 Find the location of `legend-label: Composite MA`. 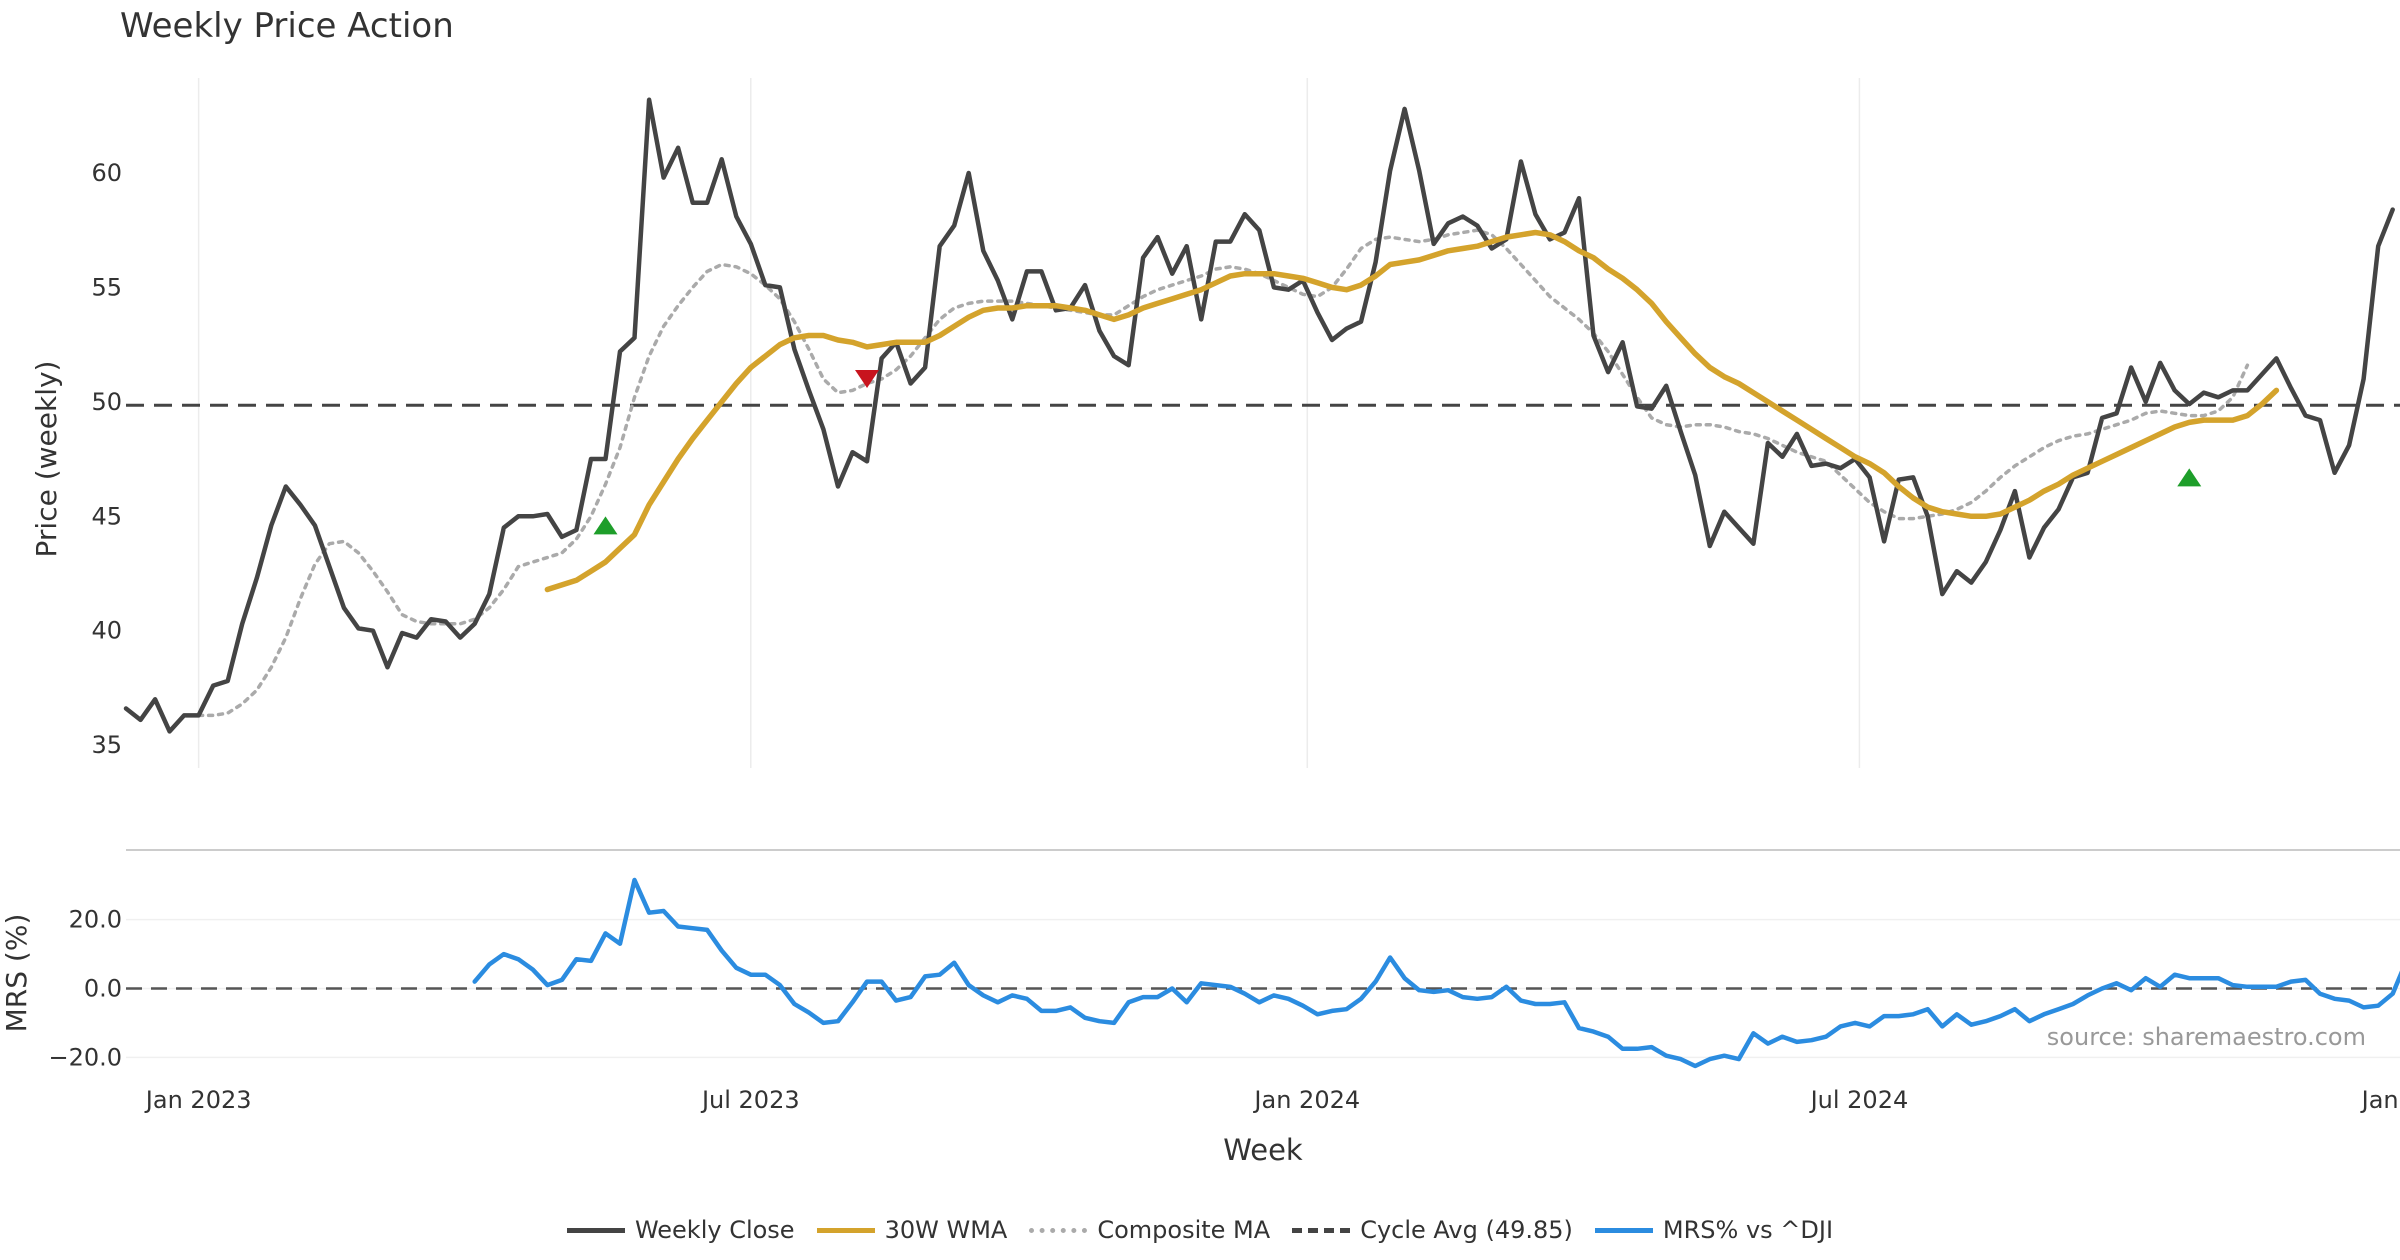

legend-label: Composite MA is located at coordinates (1184, 1230).